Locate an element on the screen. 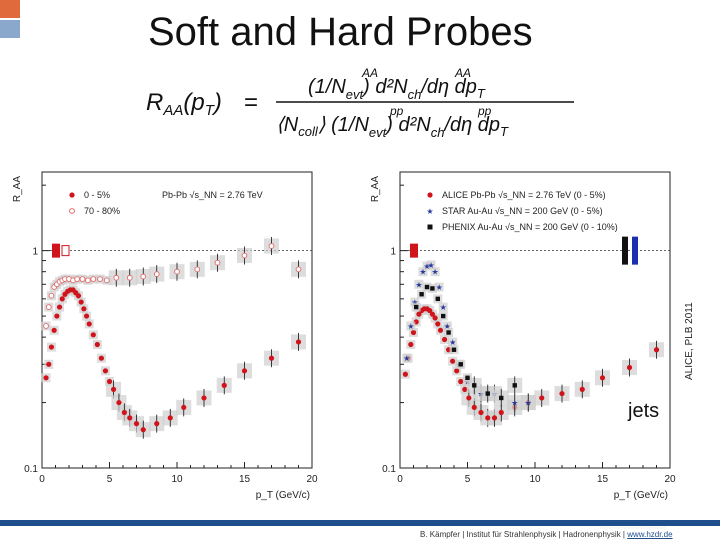  normalization-box is located at coordinates (56, 250).